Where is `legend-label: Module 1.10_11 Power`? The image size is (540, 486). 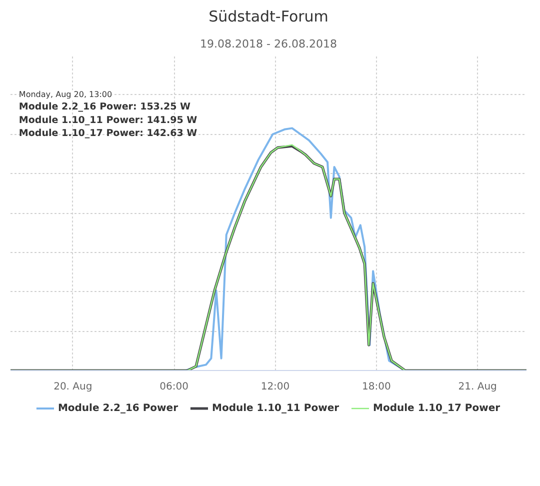
legend-label: Module 1.10_11 Power is located at coordinates (276, 408).